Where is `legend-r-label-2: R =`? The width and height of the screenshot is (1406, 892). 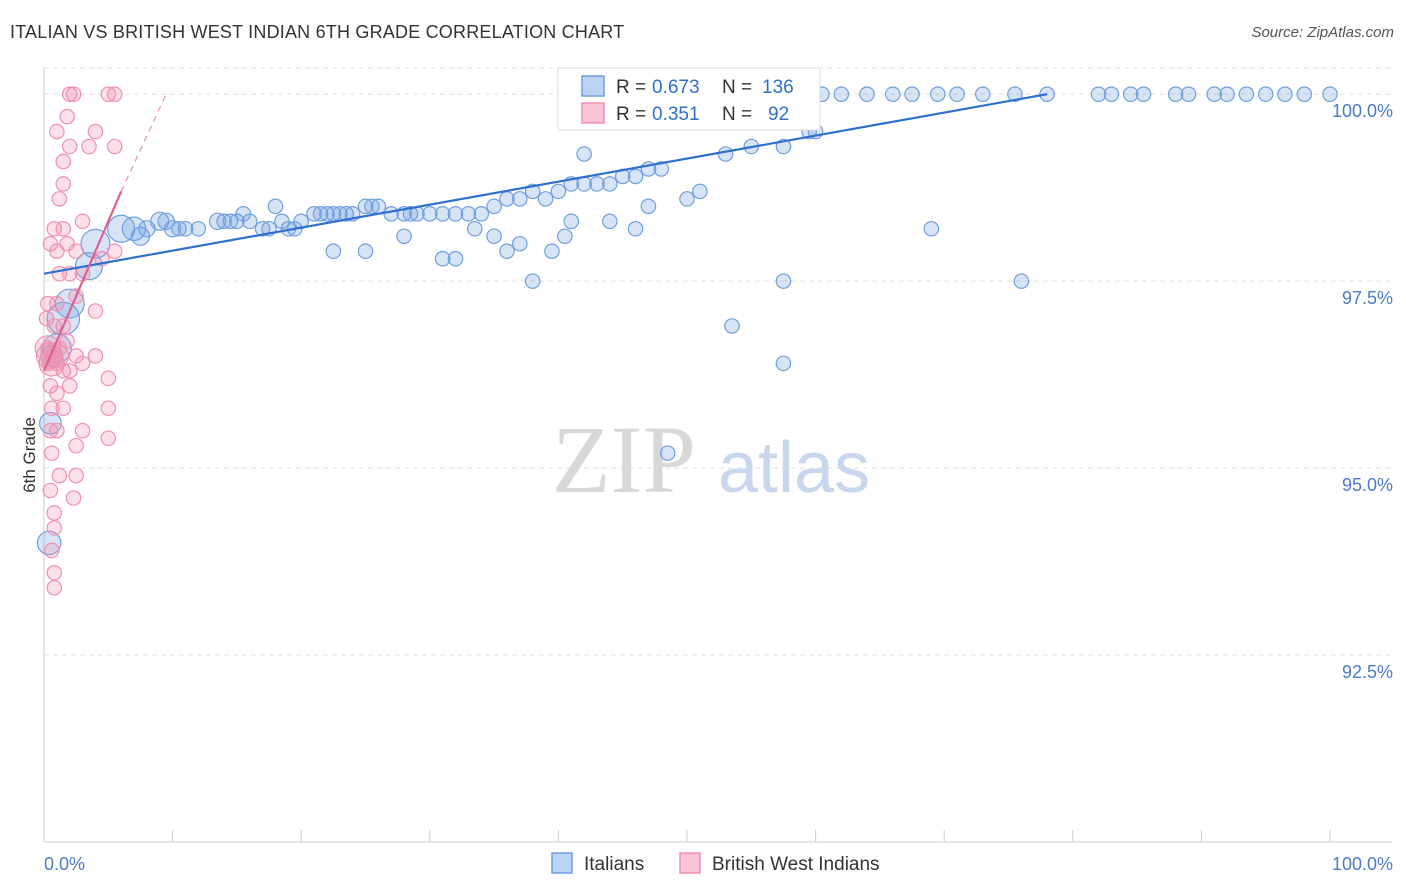
legend-r-label-2: R = is located at coordinates (631, 114).